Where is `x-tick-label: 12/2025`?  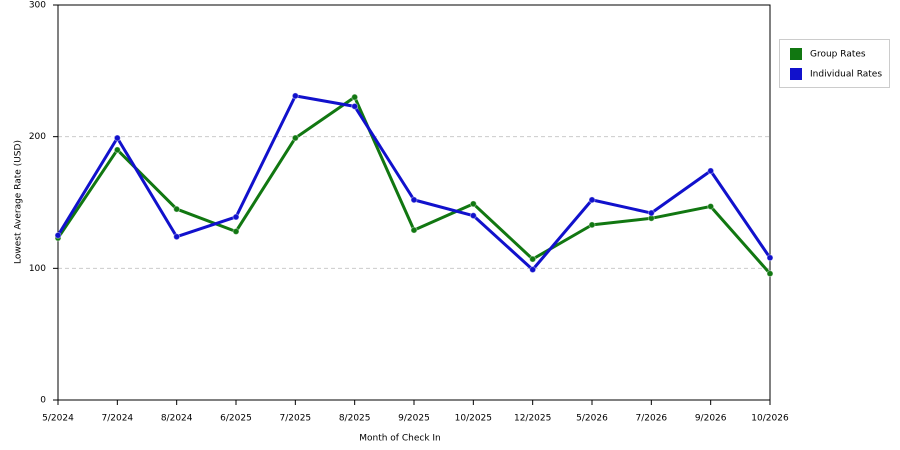 x-tick-label: 12/2025 is located at coordinates (532, 419).